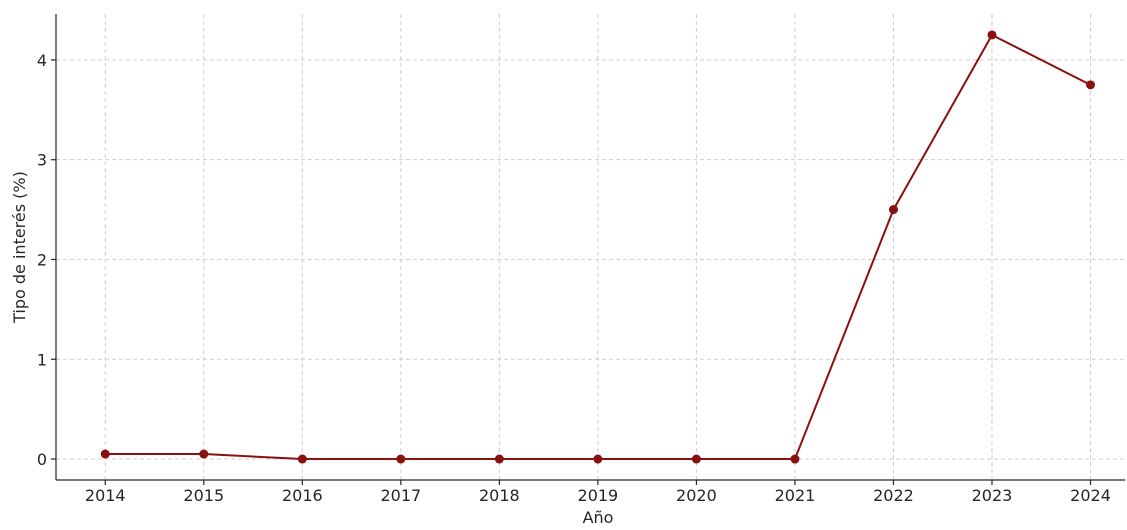 The height and width of the screenshot is (530, 1127). What do you see at coordinates (42, 160) in the screenshot?
I see `y-tick-label: 3` at bounding box center [42, 160].